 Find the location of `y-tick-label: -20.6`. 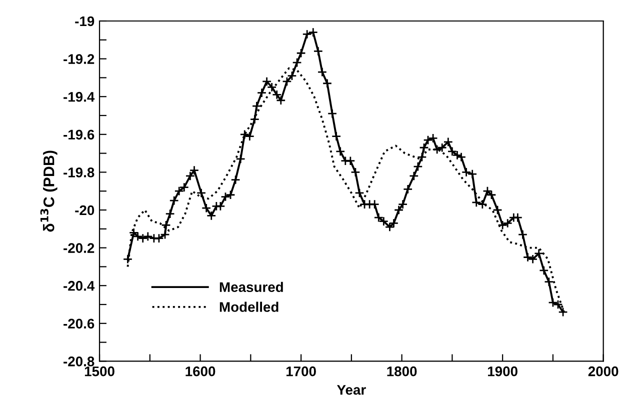

y-tick-label: -20.6 is located at coordinates (79, 323).